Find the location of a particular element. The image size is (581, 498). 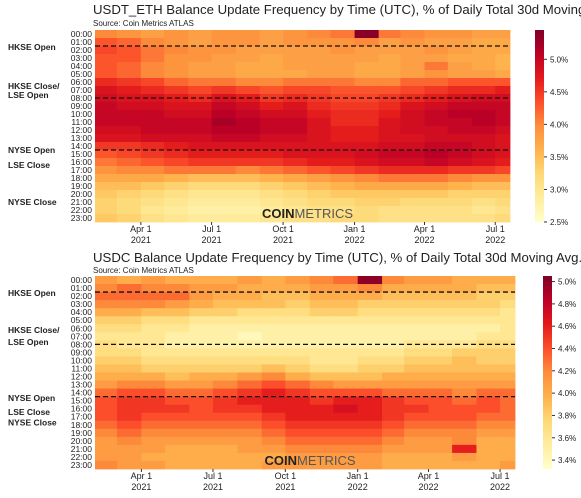

x-tick-label: Apr 1 2022 is located at coordinates (429, 481).